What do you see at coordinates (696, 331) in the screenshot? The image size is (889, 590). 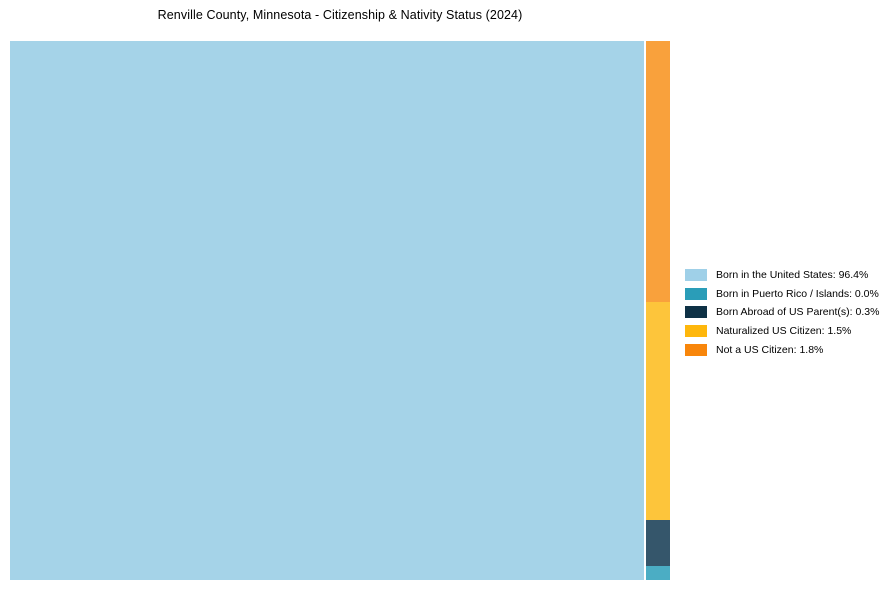 I see `legend-swatch-naturalized` at bounding box center [696, 331].